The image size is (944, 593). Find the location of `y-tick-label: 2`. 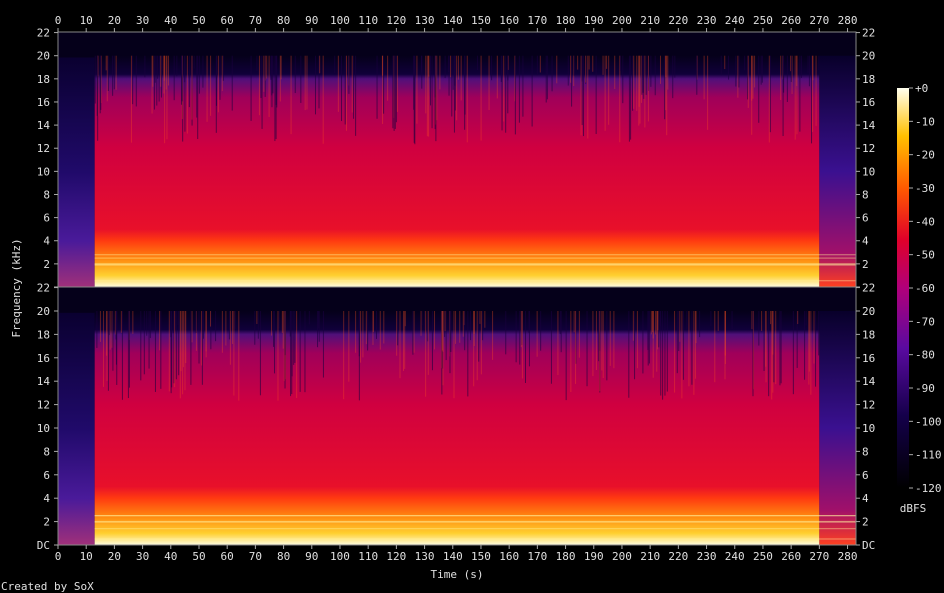

y-tick-label: 2 is located at coordinates (865, 264).